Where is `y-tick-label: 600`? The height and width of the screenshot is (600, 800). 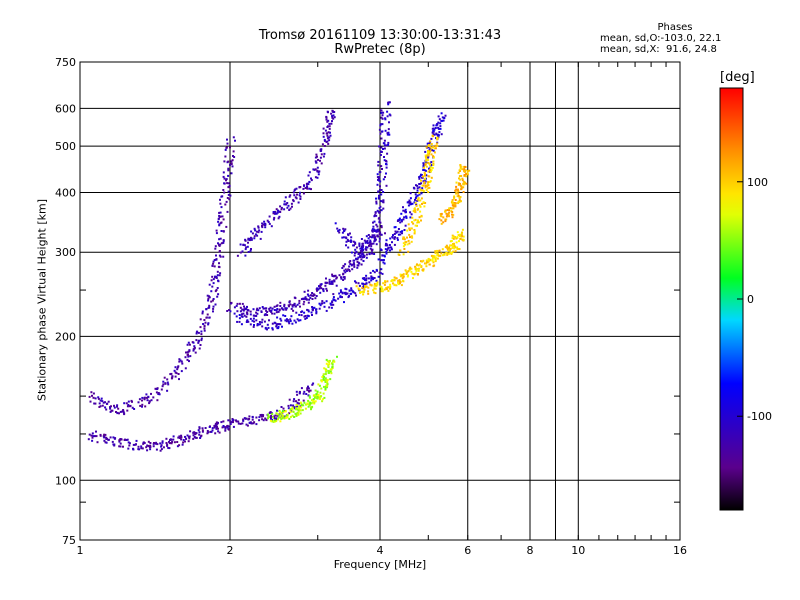
y-tick-label: 600 is located at coordinates (65, 108).